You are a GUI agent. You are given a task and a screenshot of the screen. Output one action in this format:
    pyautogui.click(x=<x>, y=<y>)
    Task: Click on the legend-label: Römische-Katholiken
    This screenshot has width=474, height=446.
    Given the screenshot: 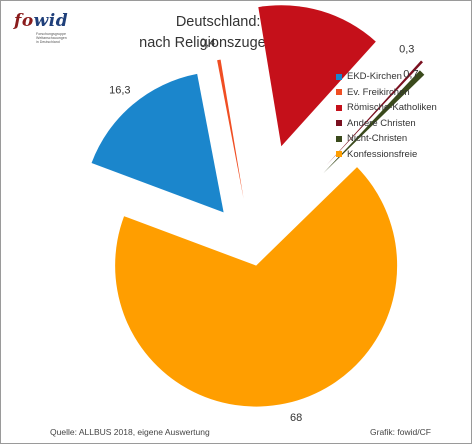 What is the action you would take?
    pyautogui.click(x=392, y=108)
    